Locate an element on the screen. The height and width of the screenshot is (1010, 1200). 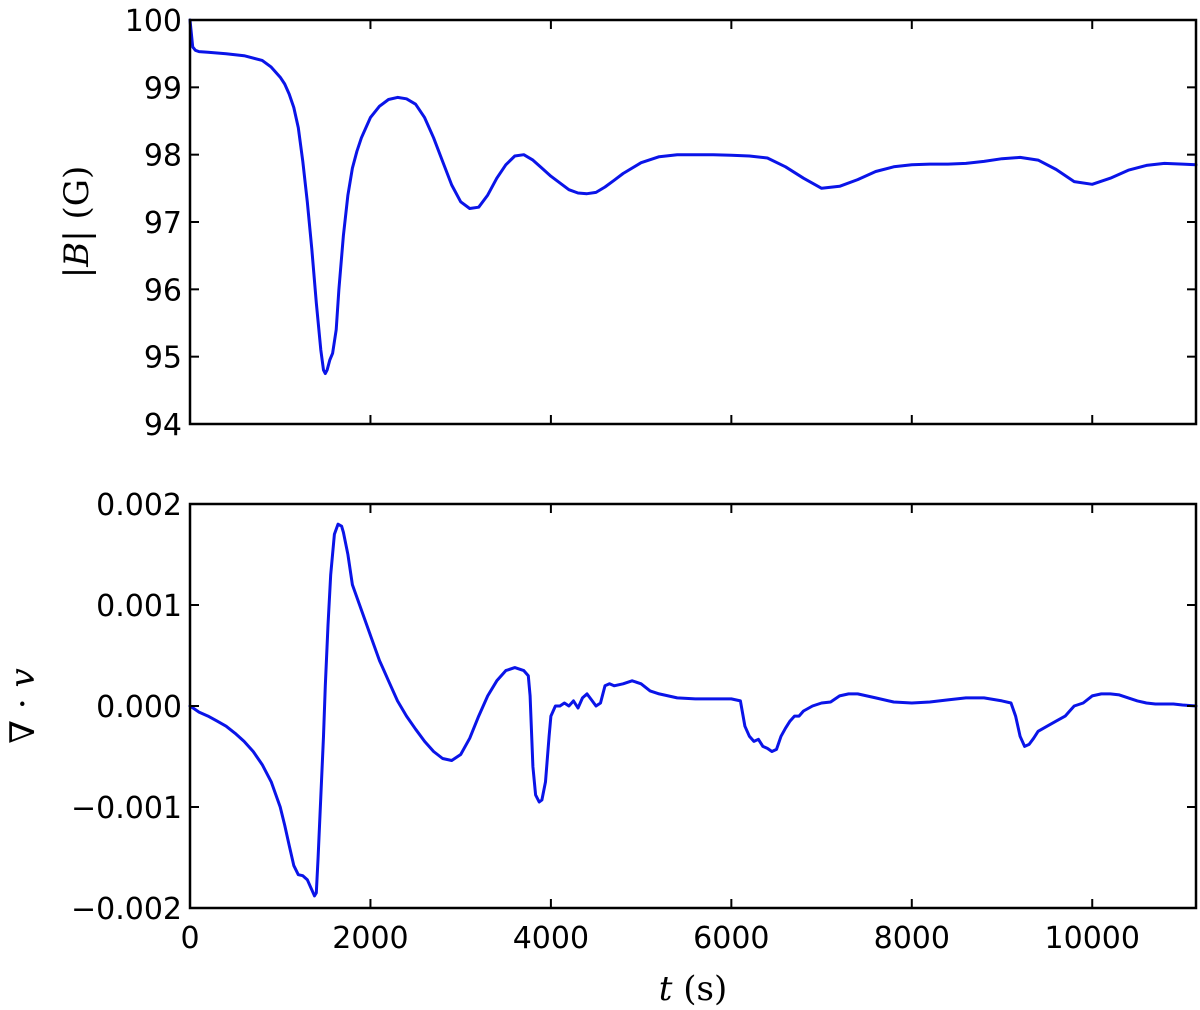
x-tick-label: 0 is located at coordinates (189, 938).